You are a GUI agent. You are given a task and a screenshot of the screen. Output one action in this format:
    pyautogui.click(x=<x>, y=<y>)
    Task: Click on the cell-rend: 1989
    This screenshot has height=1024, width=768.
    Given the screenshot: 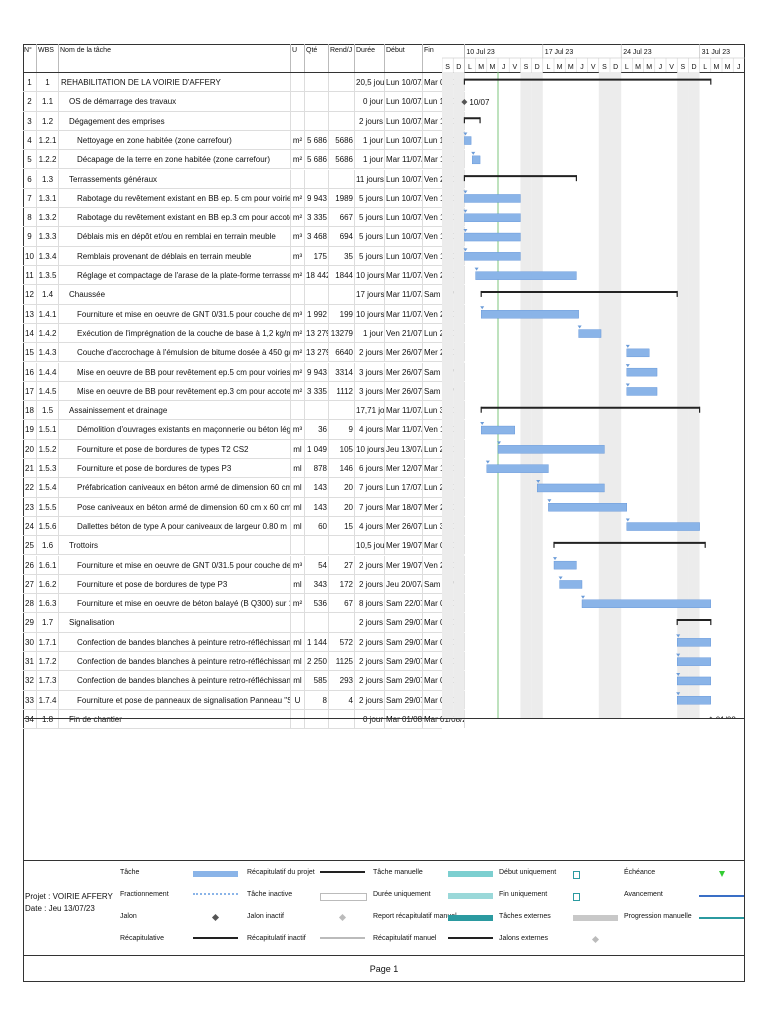 What is the action you would take?
    pyautogui.click(x=342, y=198)
    